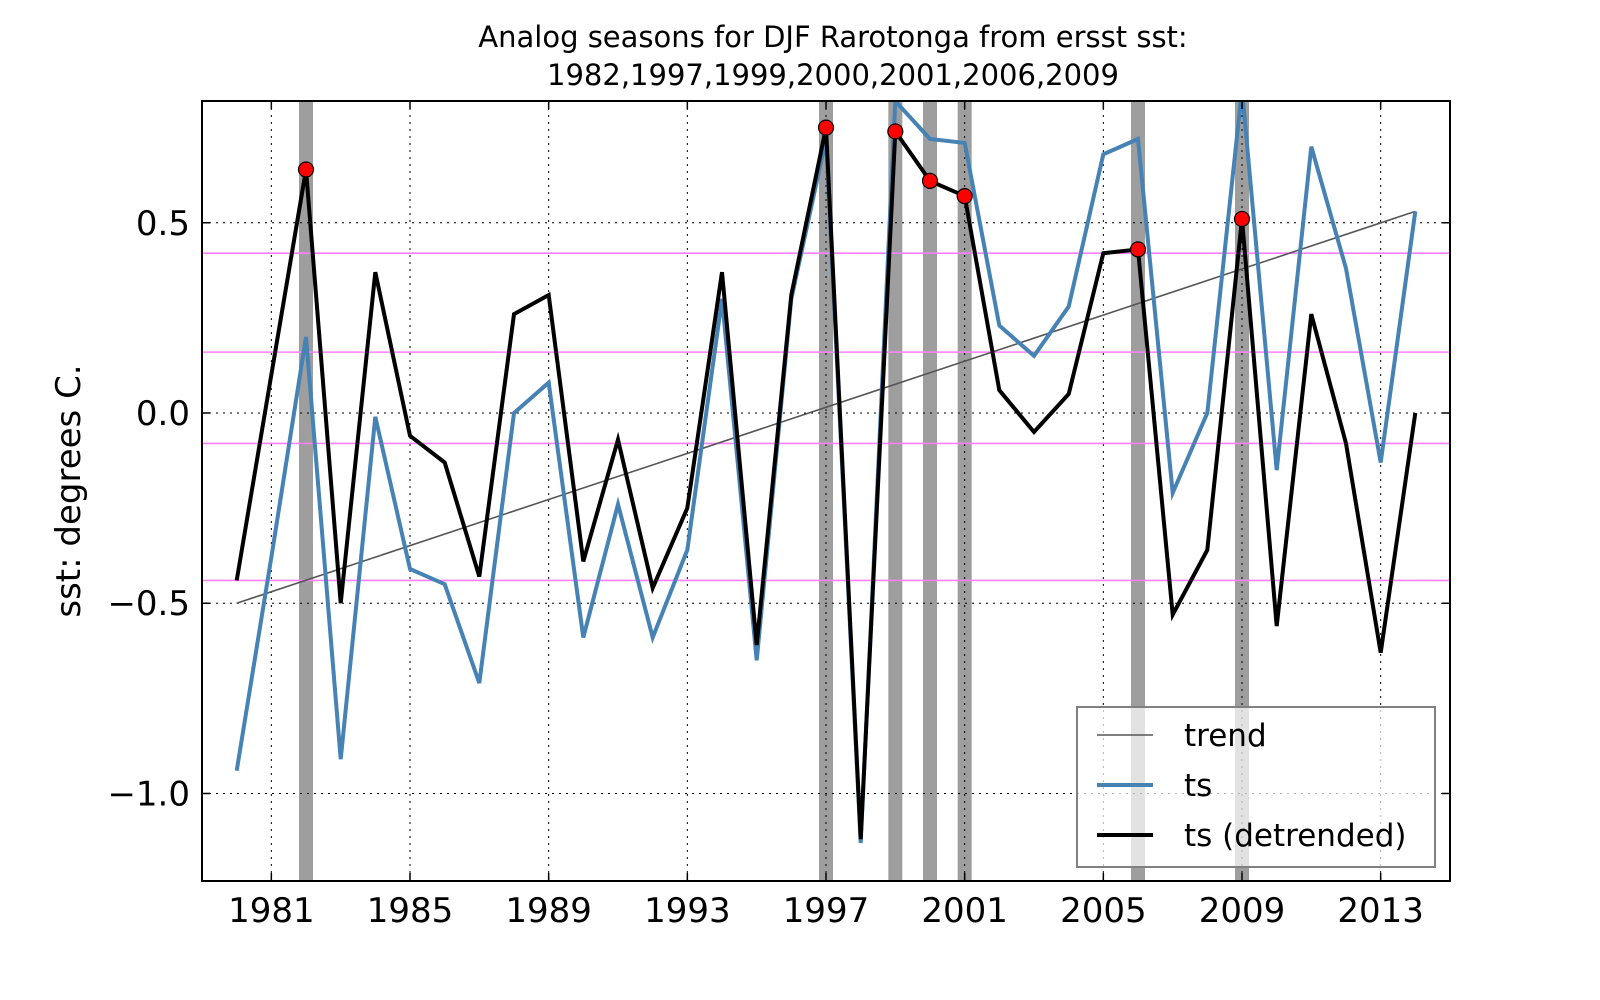 The height and width of the screenshot is (1000, 1600). Describe the element at coordinates (964, 911) in the screenshot. I see `x-tick-label: 2001` at that location.